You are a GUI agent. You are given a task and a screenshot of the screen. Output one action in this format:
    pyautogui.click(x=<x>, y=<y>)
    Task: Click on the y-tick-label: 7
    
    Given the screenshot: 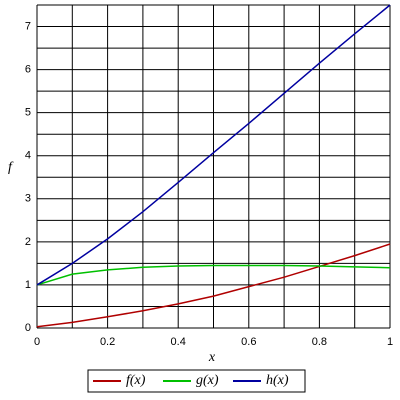 What is the action you would take?
    pyautogui.click(x=28, y=26)
    